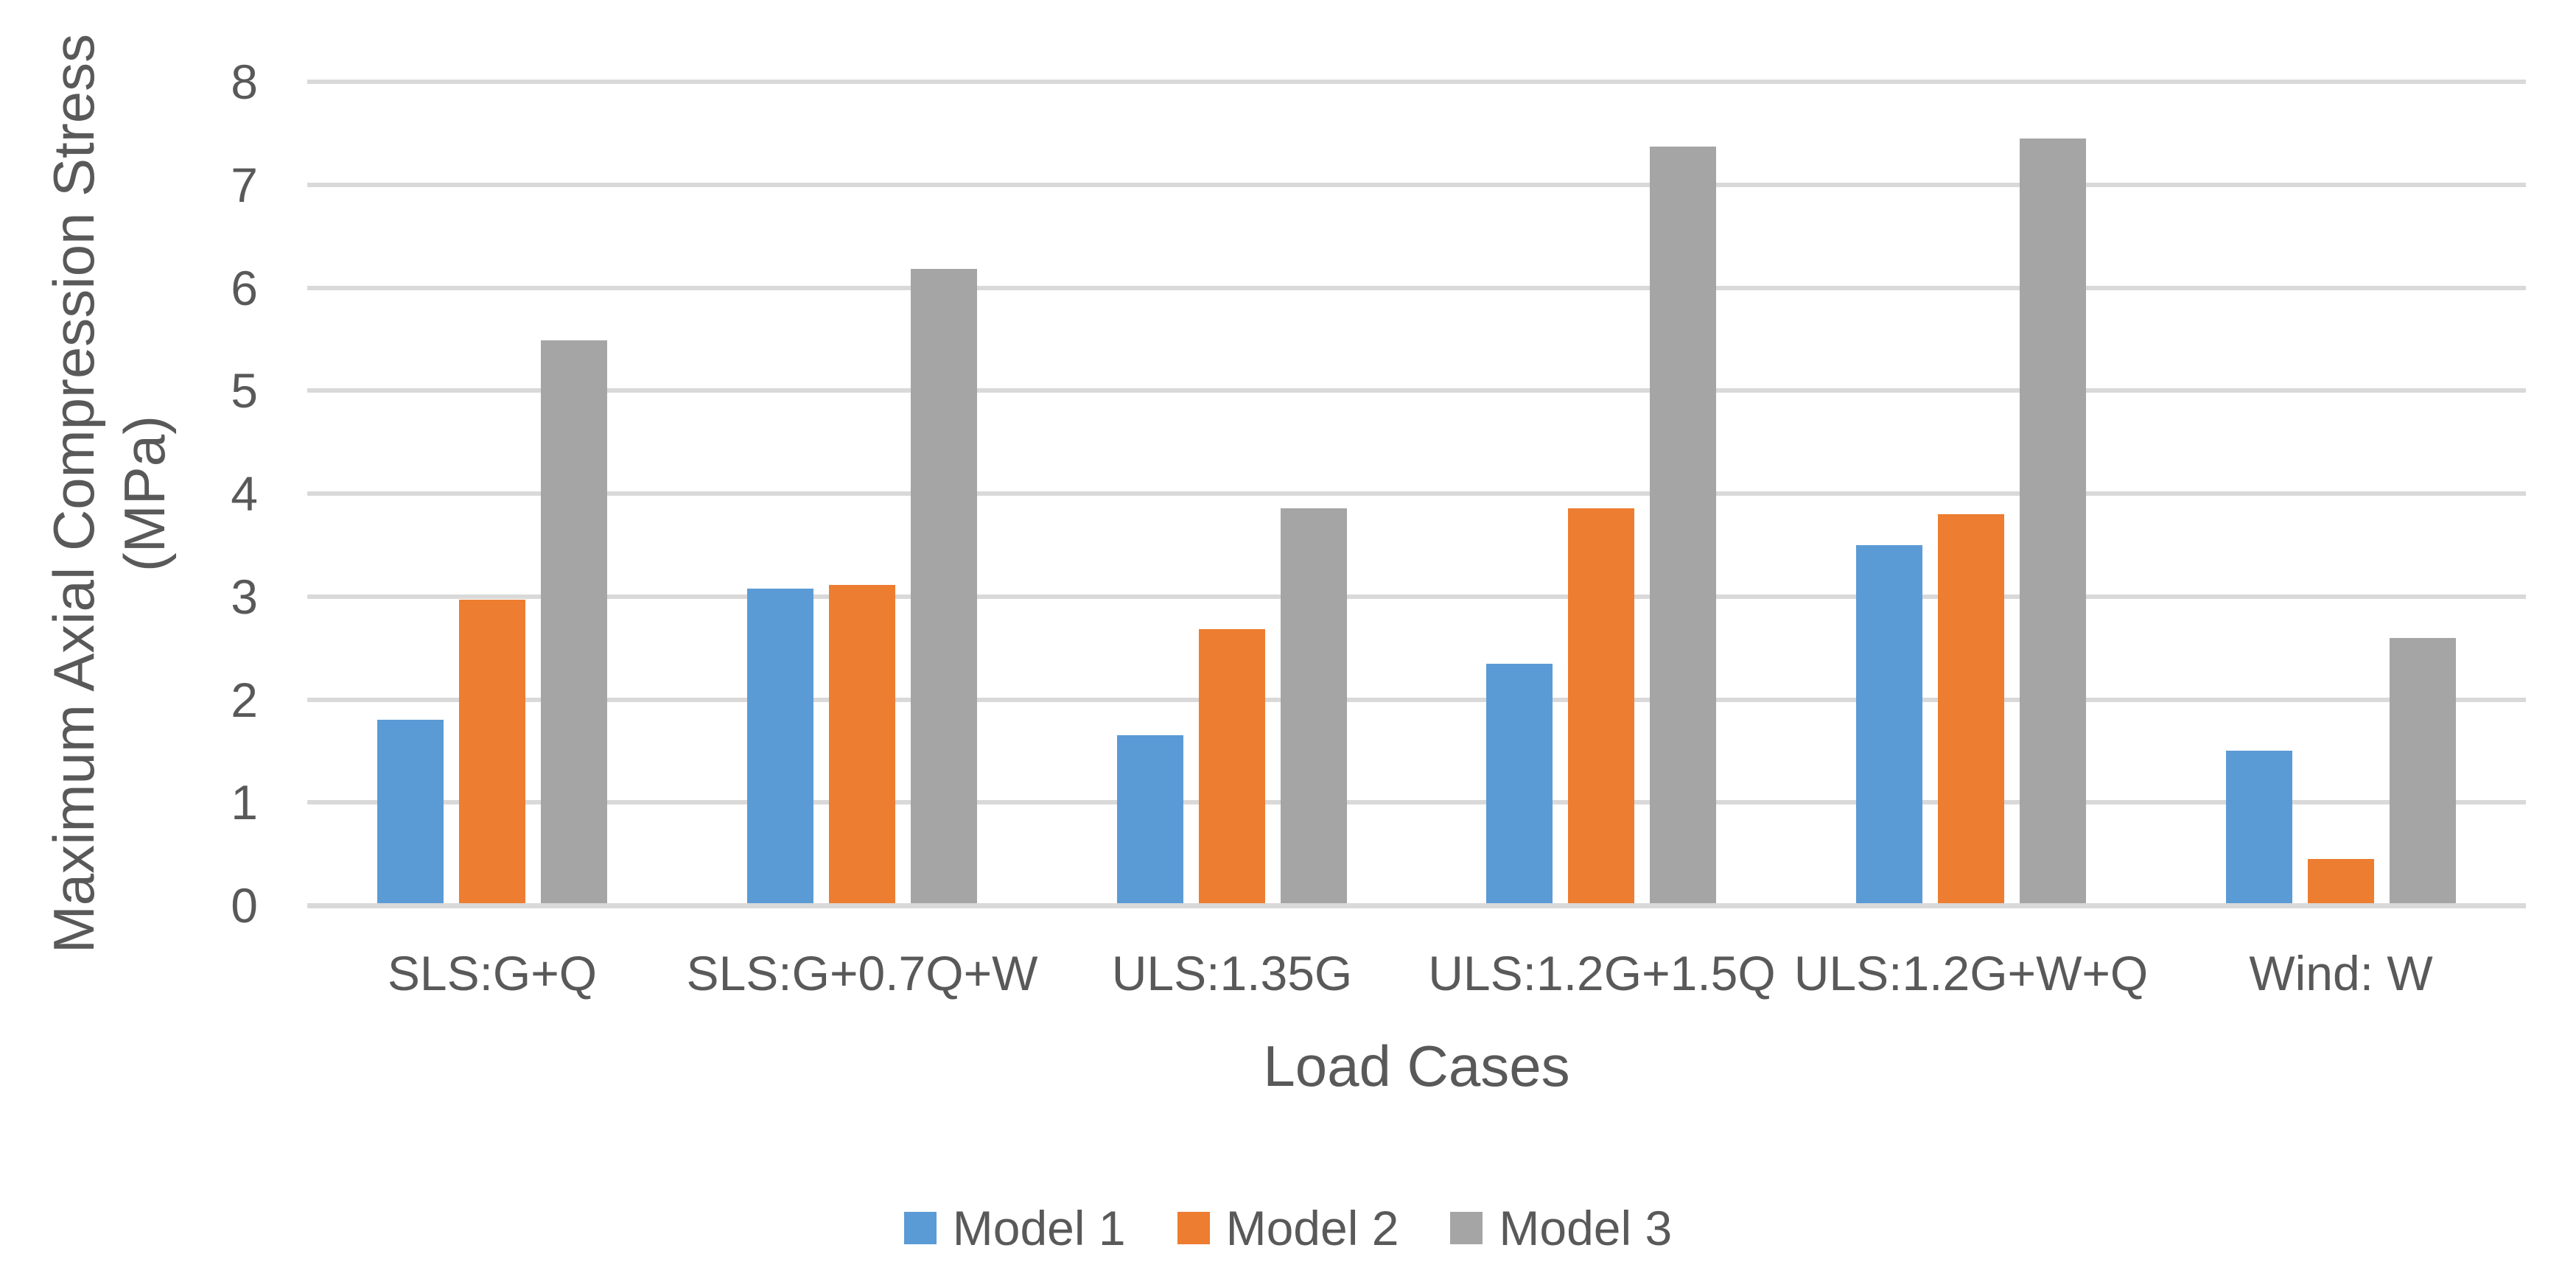 The height and width of the screenshot is (1273, 2576). What do you see at coordinates (1519, 784) in the screenshot?
I see `bar-model-1-cat4` at bounding box center [1519, 784].